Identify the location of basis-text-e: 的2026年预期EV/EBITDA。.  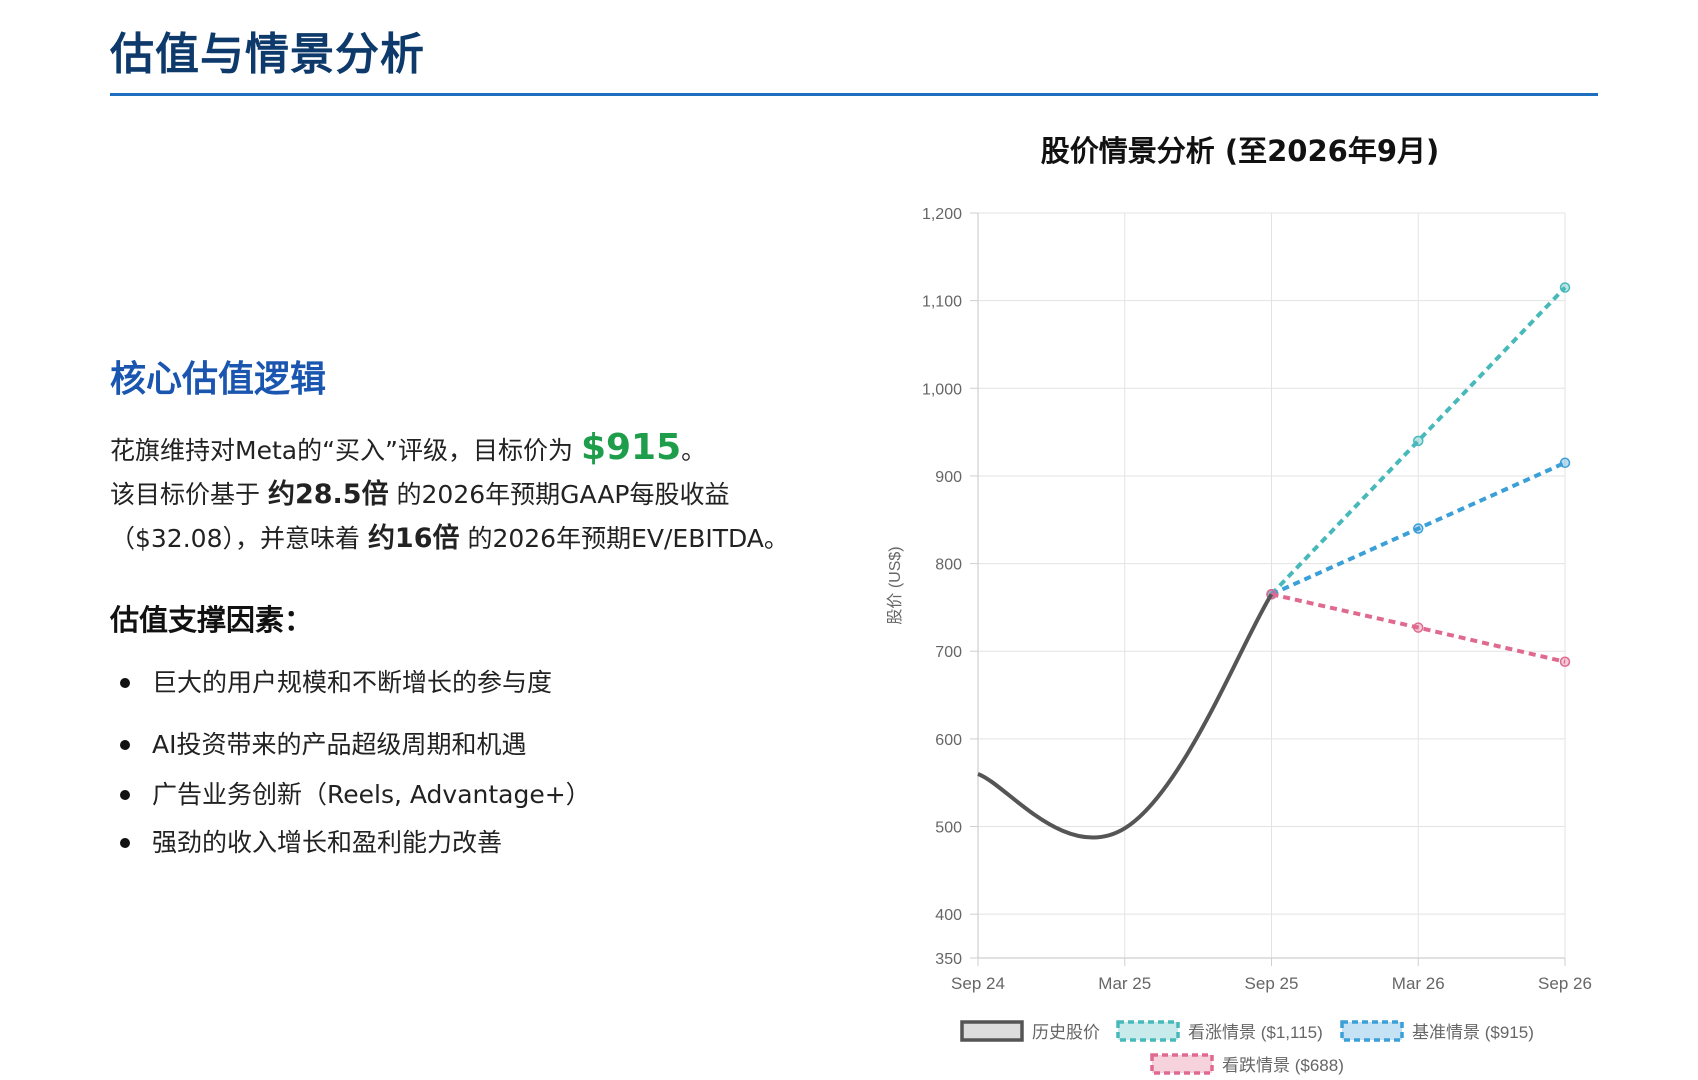
(624, 538).